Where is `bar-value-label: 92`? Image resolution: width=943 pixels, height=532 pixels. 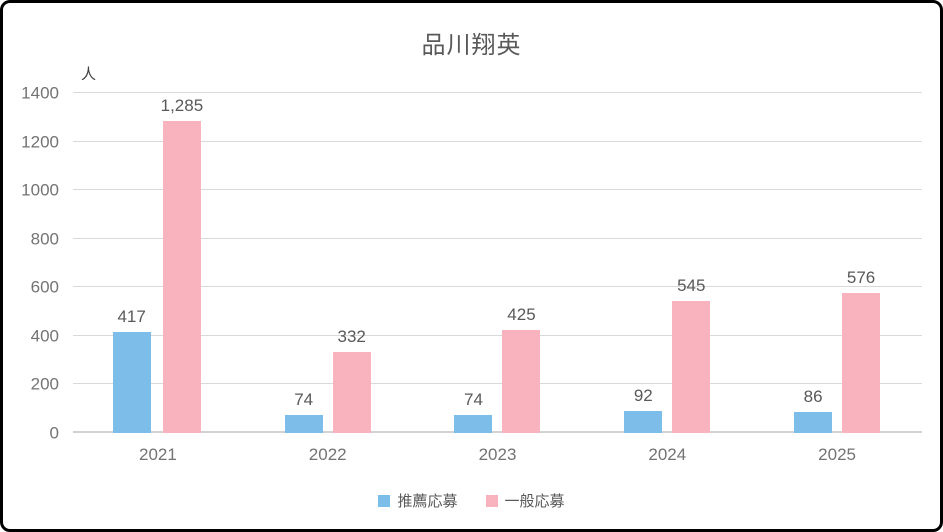
bar-value-label: 92 is located at coordinates (643, 395).